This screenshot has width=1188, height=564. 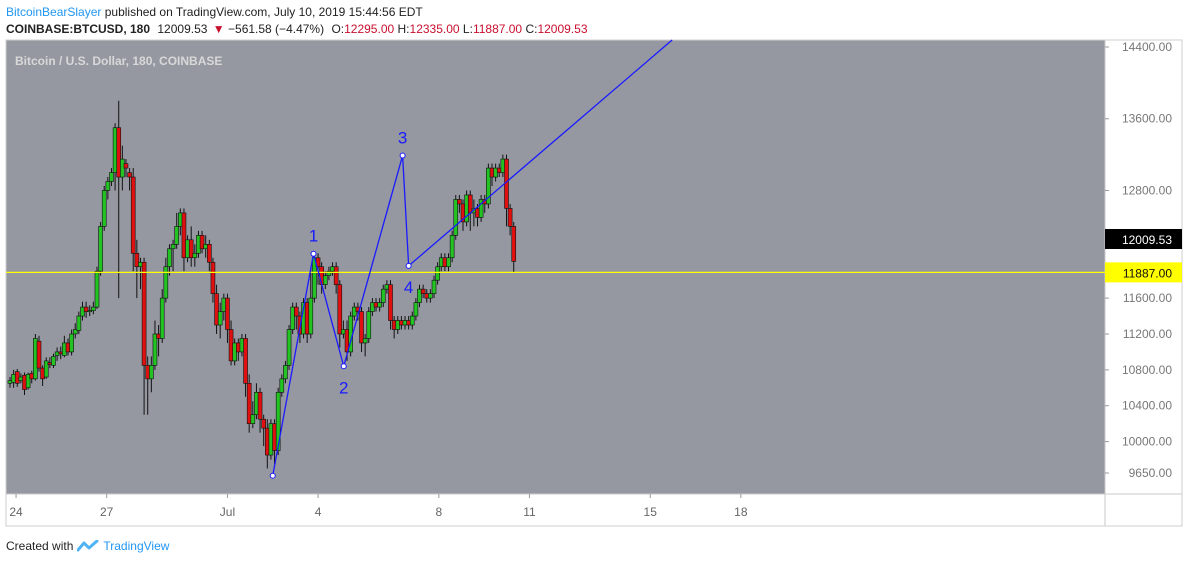 What do you see at coordinates (136, 546) in the screenshot?
I see `tradingview-link: TradingView` at bounding box center [136, 546].